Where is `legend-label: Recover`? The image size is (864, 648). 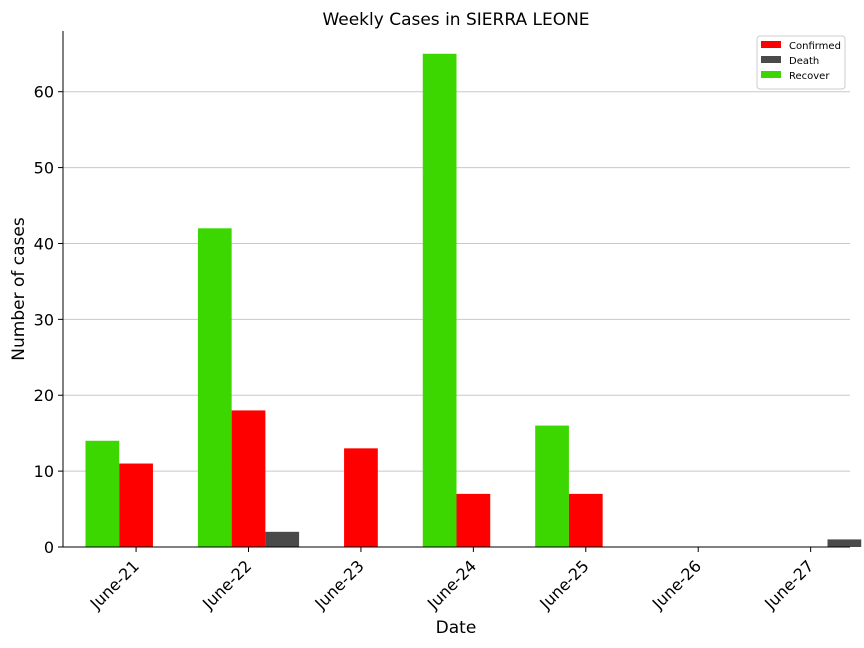 legend-label: Recover is located at coordinates (809, 76).